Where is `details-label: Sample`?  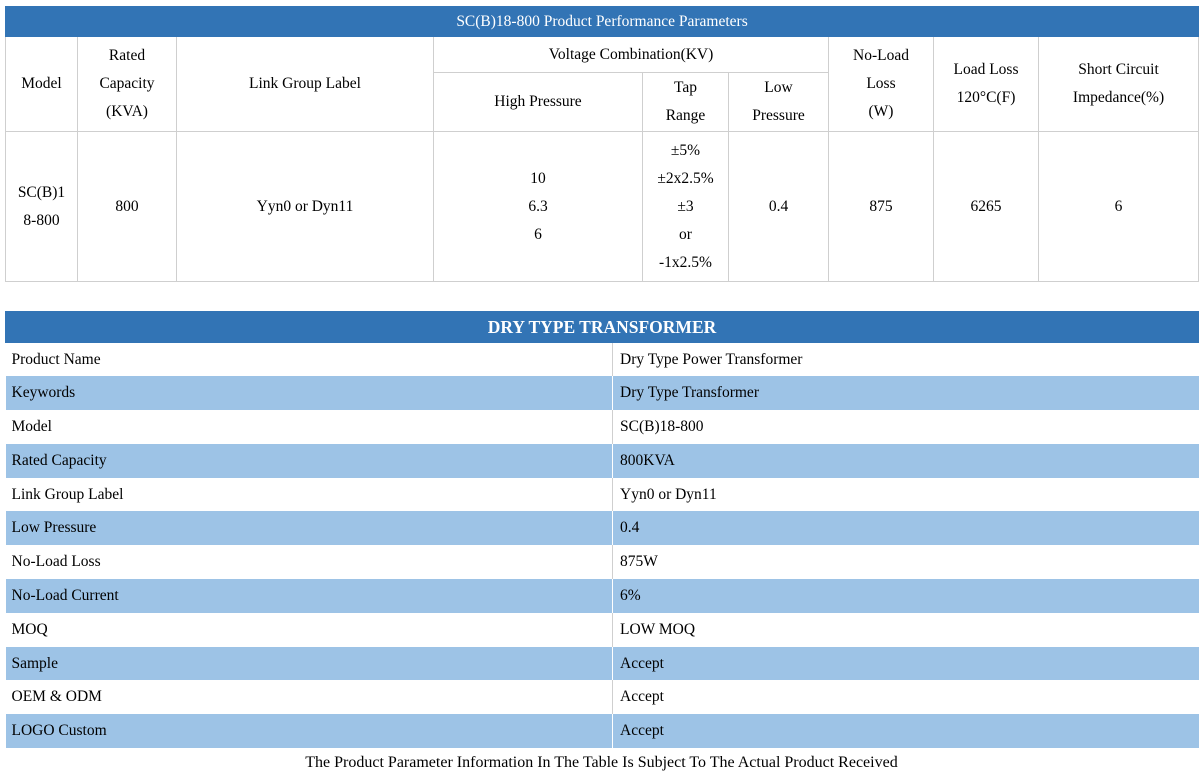 details-label: Sample is located at coordinates (309, 663).